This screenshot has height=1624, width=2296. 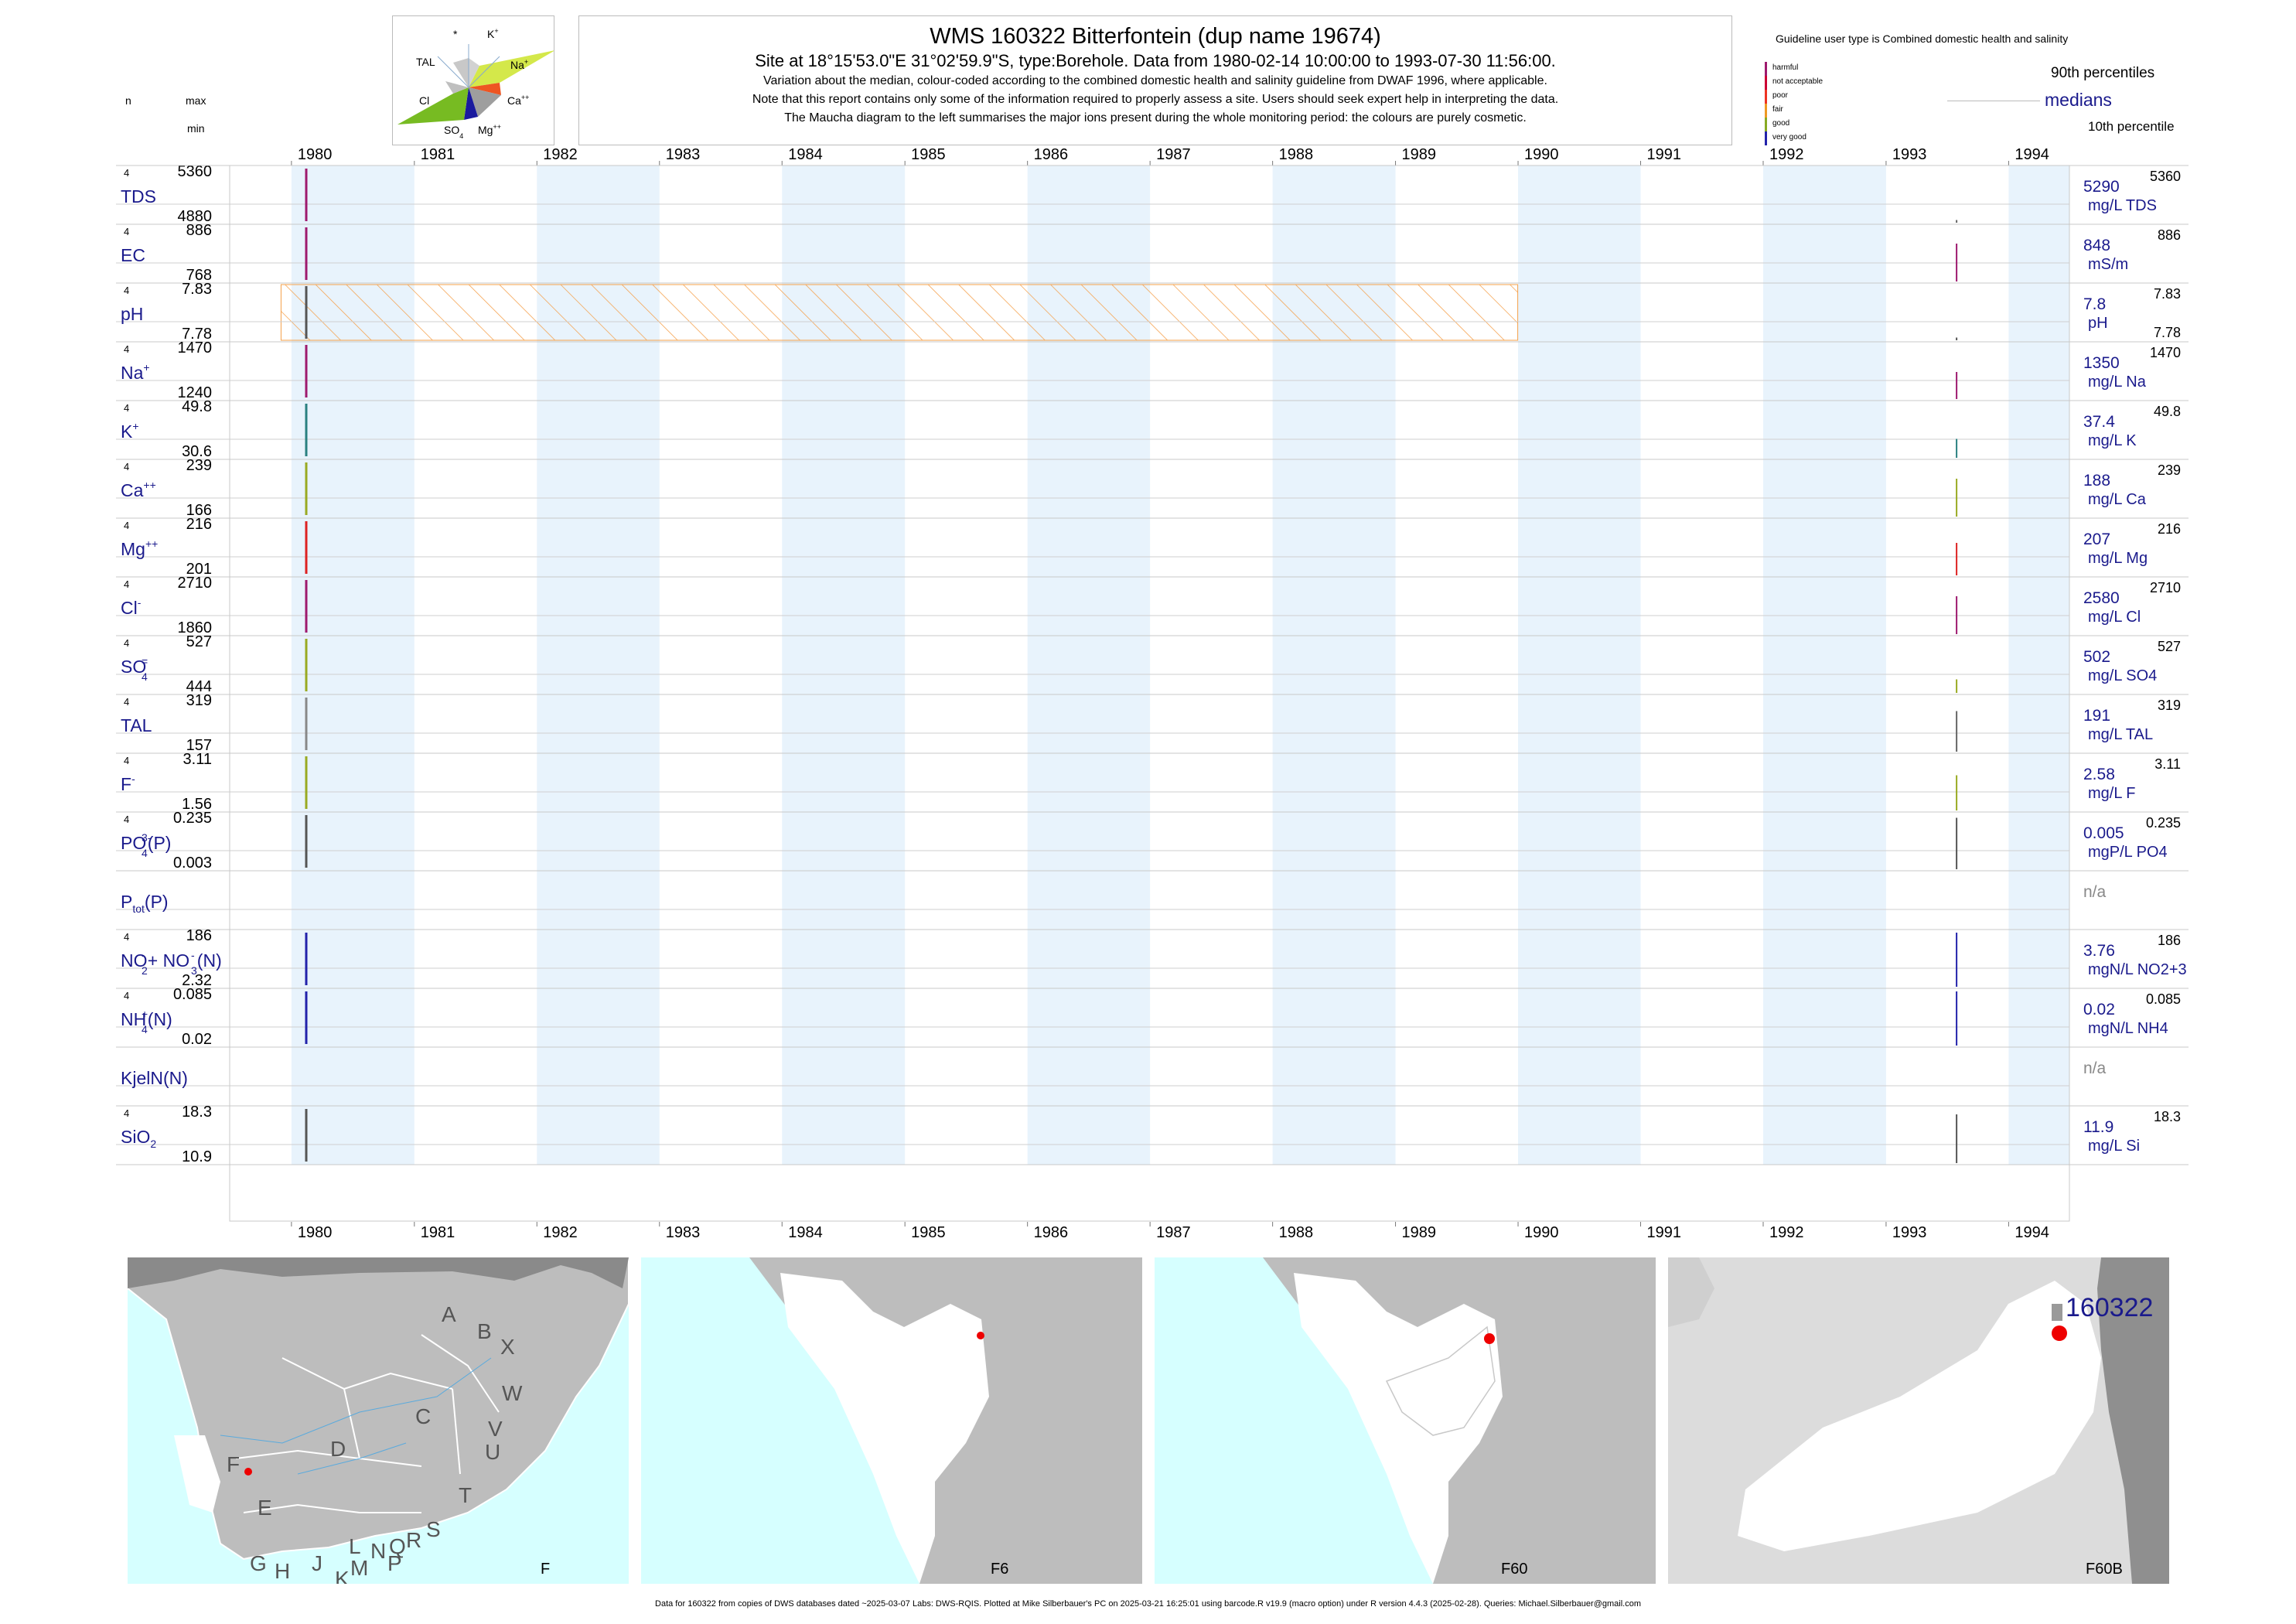 I want to click on catchment-letter-K: K, so click(x=342, y=1575).